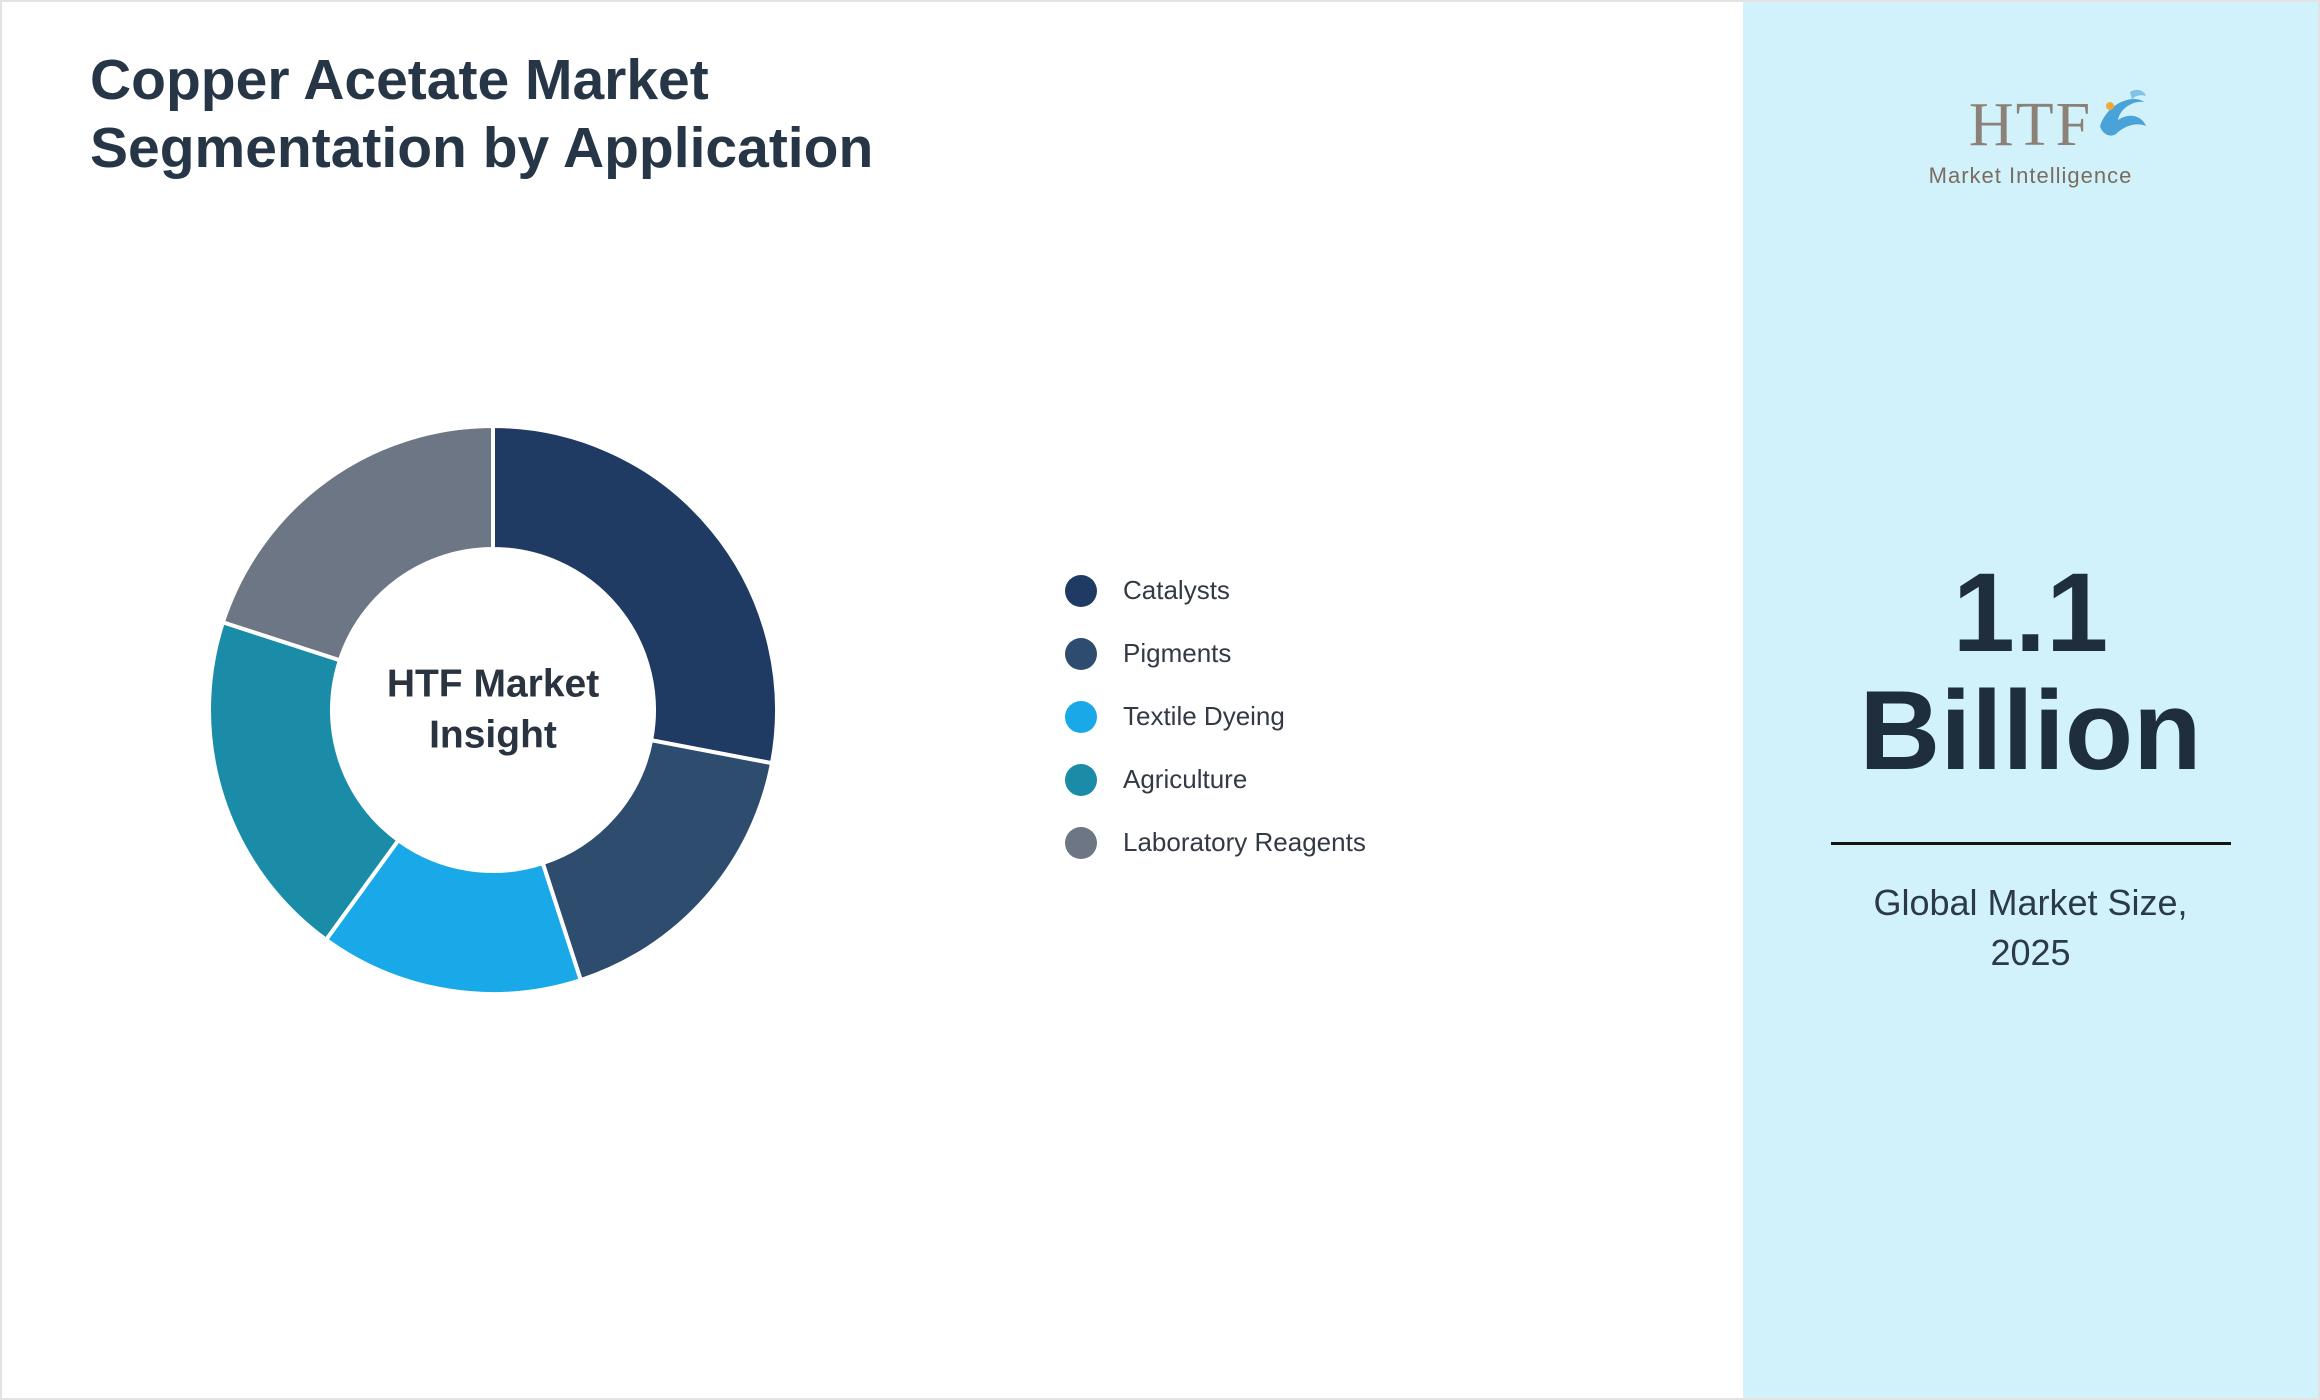  I want to click on market-size-line2: Billion, so click(2030, 730).